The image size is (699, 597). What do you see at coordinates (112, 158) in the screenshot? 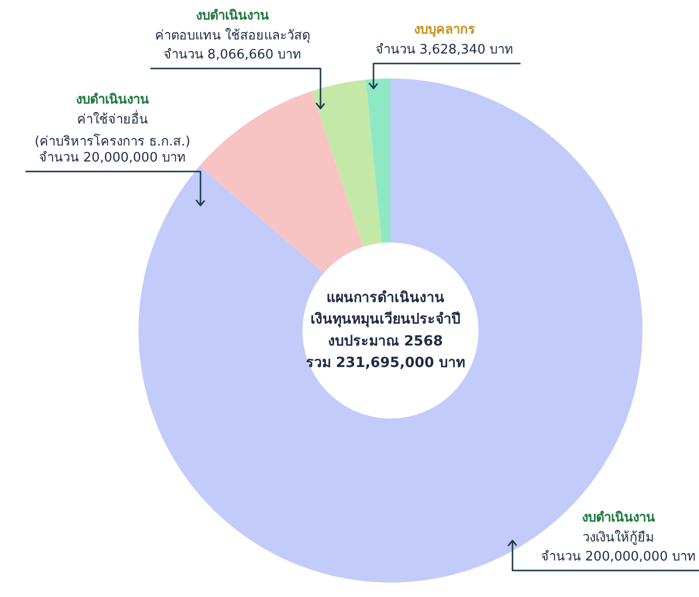
I see `data-label: จำนวน 20,000,000 บาท` at bounding box center [112, 158].